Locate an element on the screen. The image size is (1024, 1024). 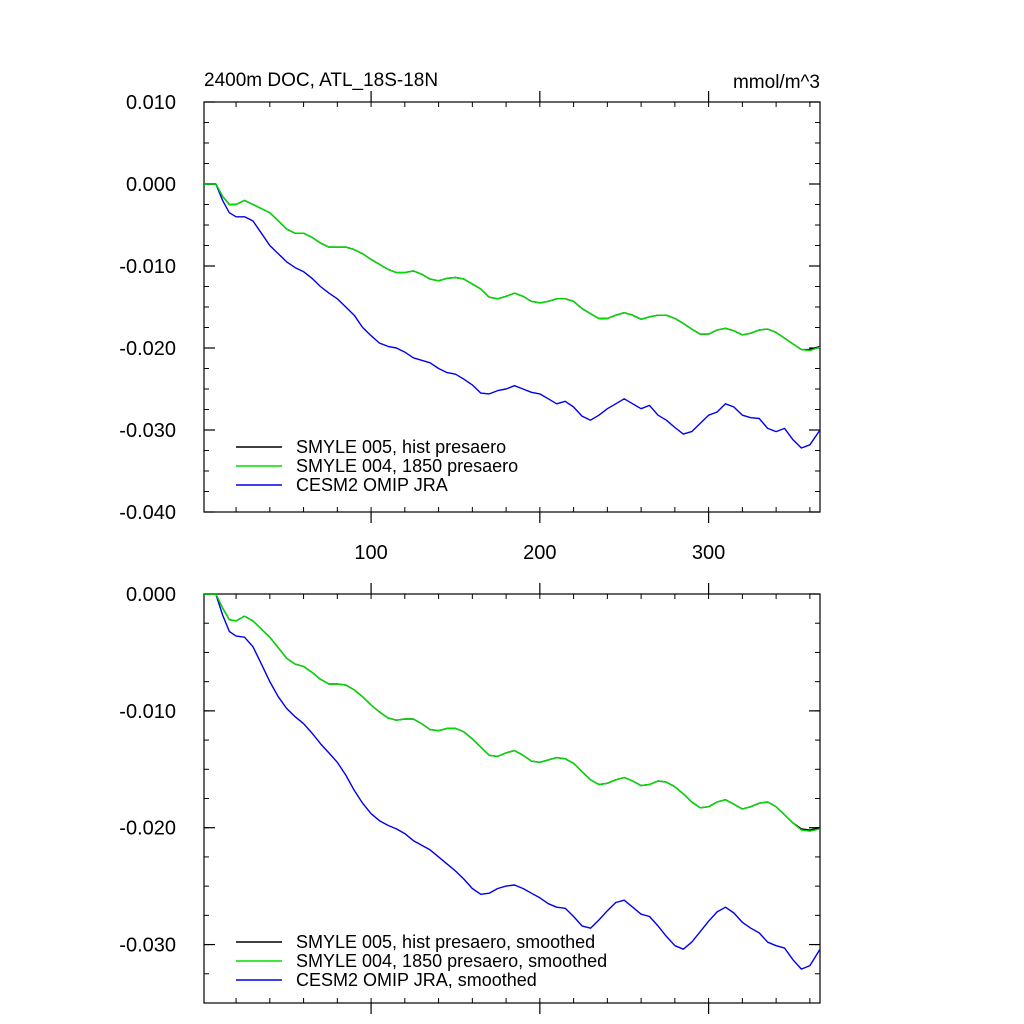
legend-label: SMYLE 004, 1850 presaero, smoothed is located at coordinates (451, 961).